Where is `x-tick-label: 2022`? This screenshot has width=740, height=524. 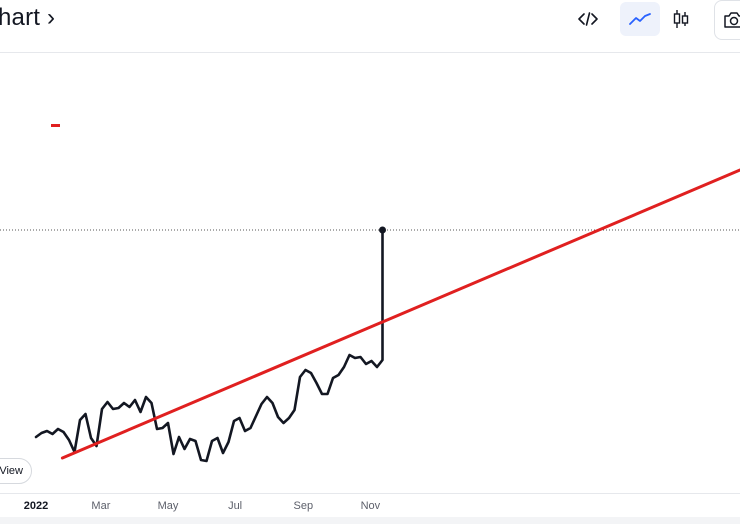
x-tick-label: 2022 is located at coordinates (36, 506).